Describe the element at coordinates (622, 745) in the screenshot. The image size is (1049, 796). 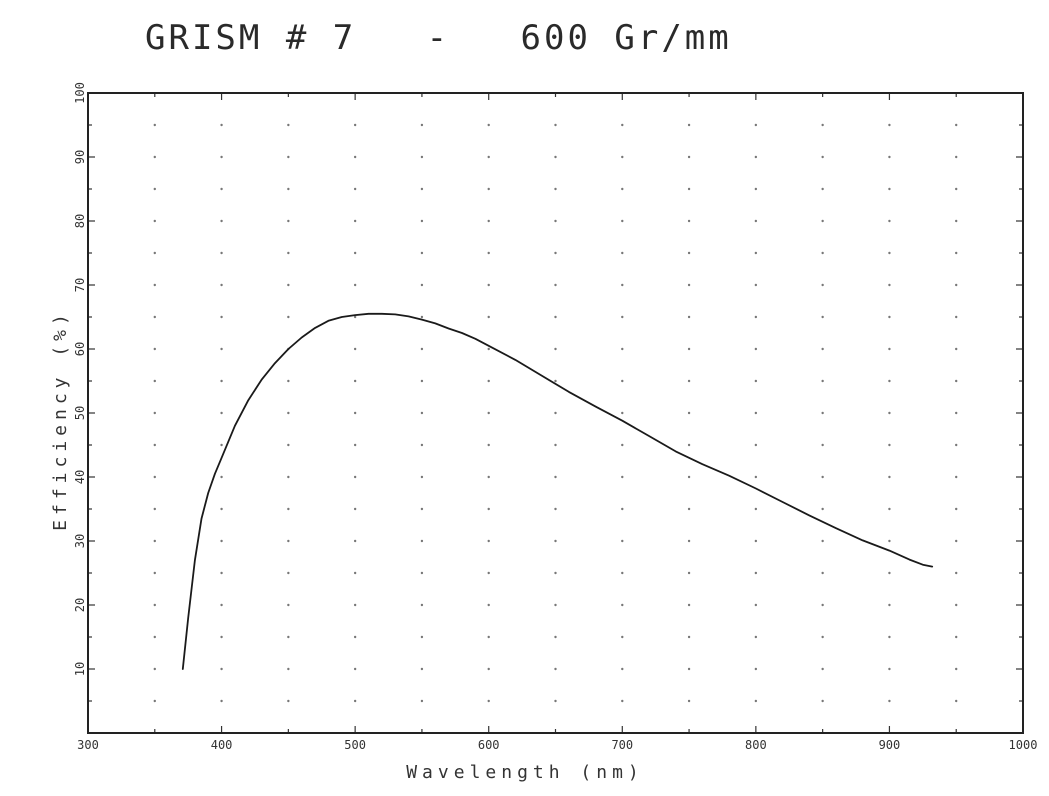
I see `x-tick-label: 700` at that location.